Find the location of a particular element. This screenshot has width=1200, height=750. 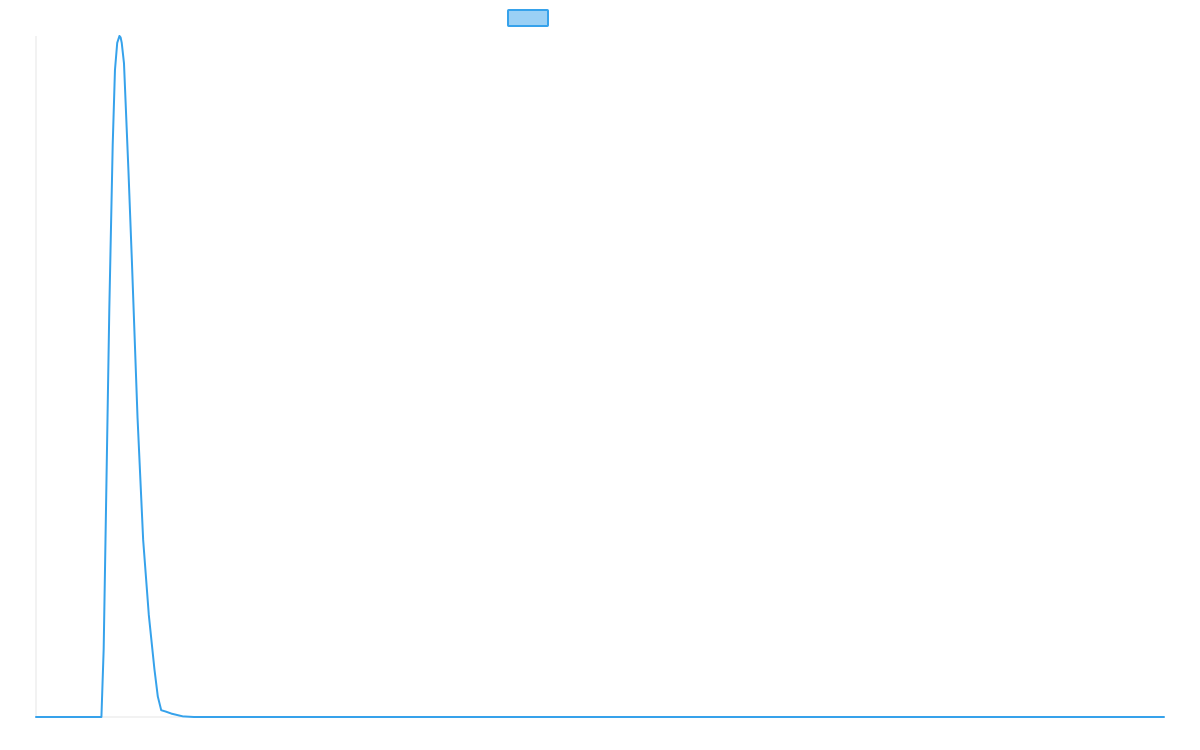

legend-swatch is located at coordinates (528, 18).